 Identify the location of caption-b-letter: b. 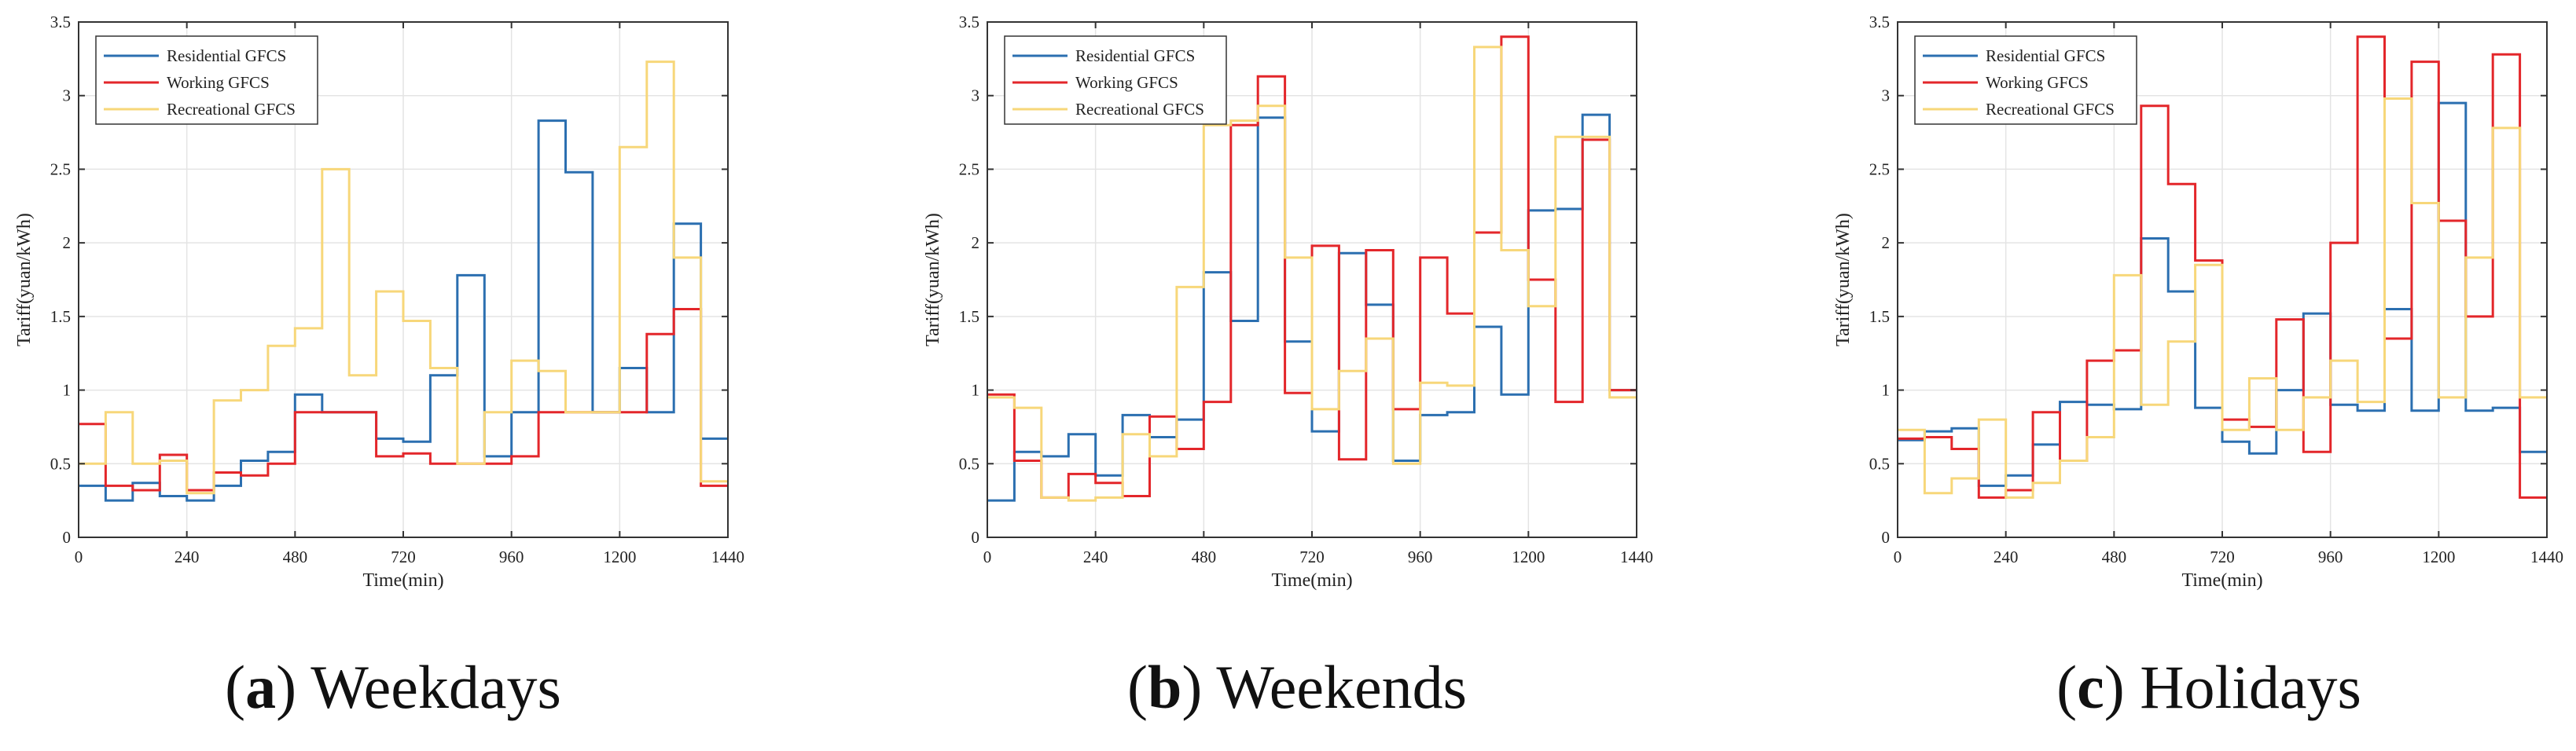
(1164, 687).